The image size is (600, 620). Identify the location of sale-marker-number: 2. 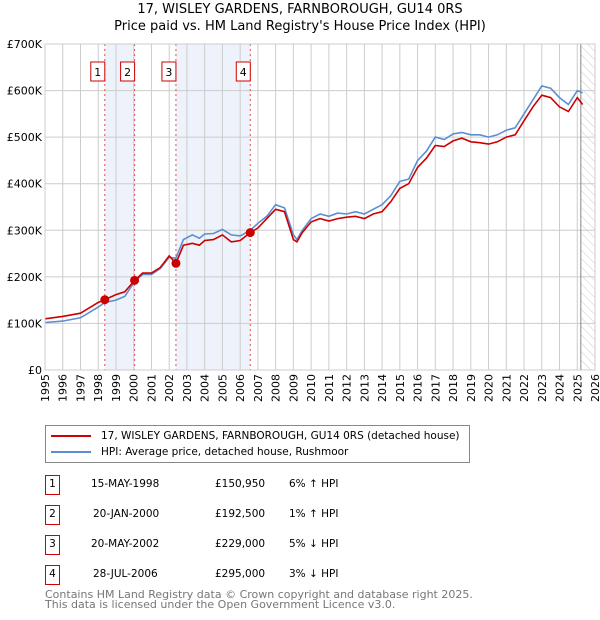
(127, 72).